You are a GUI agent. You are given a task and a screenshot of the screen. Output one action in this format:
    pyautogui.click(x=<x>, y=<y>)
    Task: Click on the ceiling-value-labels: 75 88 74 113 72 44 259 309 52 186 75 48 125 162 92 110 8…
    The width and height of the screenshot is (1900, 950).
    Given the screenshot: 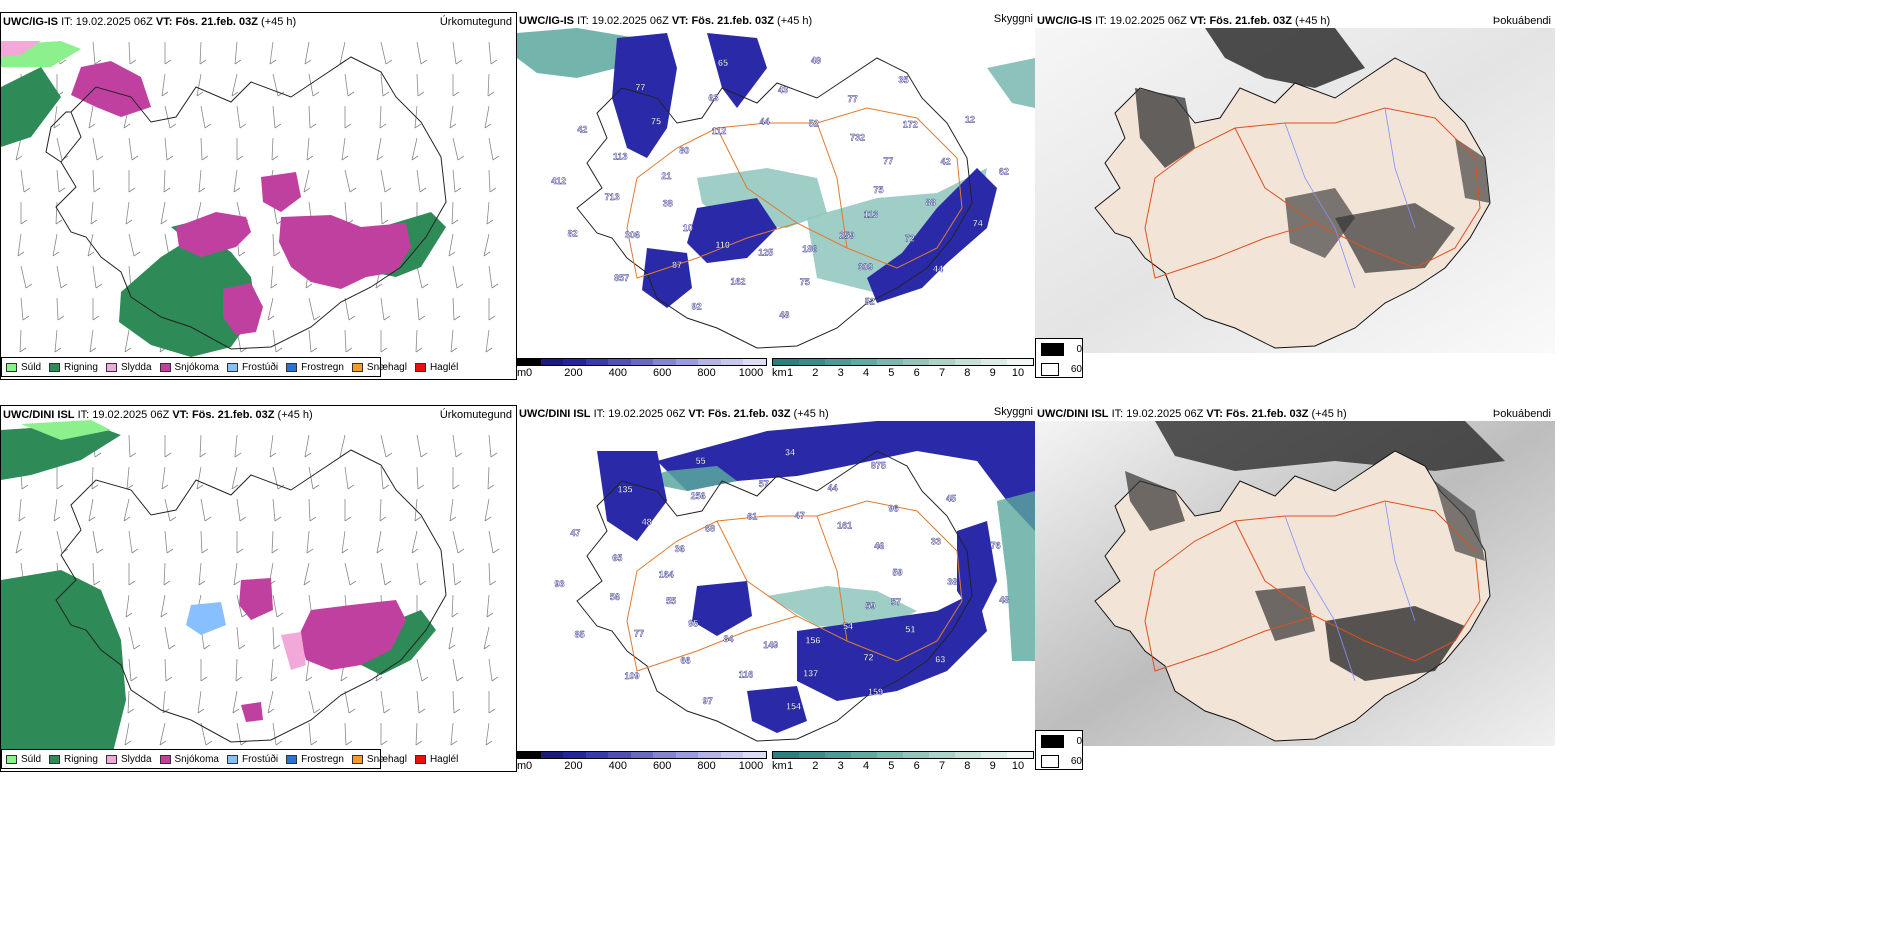 What is the action you would take?
    pyautogui.click(x=780, y=187)
    